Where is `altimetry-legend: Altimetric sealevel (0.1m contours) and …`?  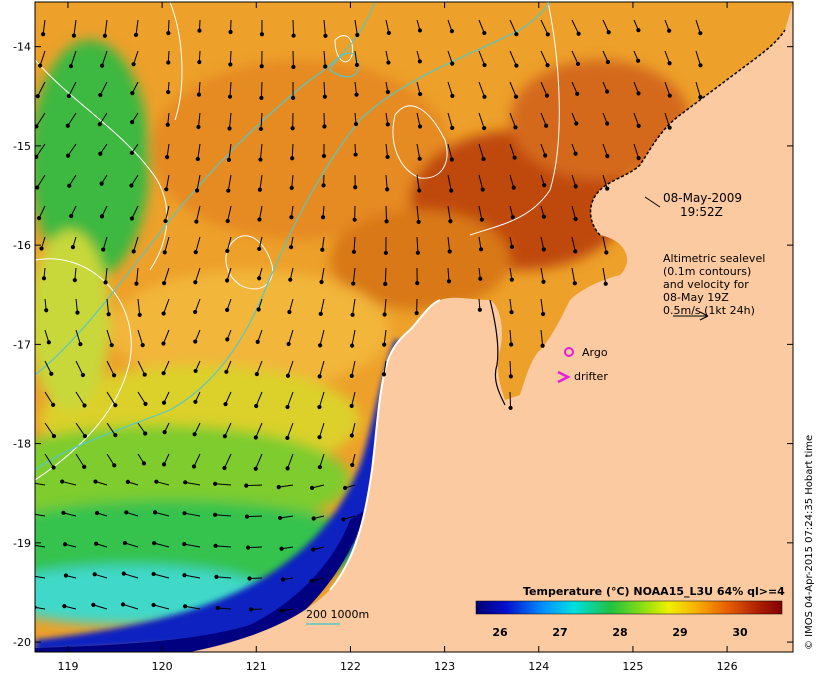
altimetry-legend: Altimetric sealevel (0.1m contours) and … is located at coordinates (714, 286).